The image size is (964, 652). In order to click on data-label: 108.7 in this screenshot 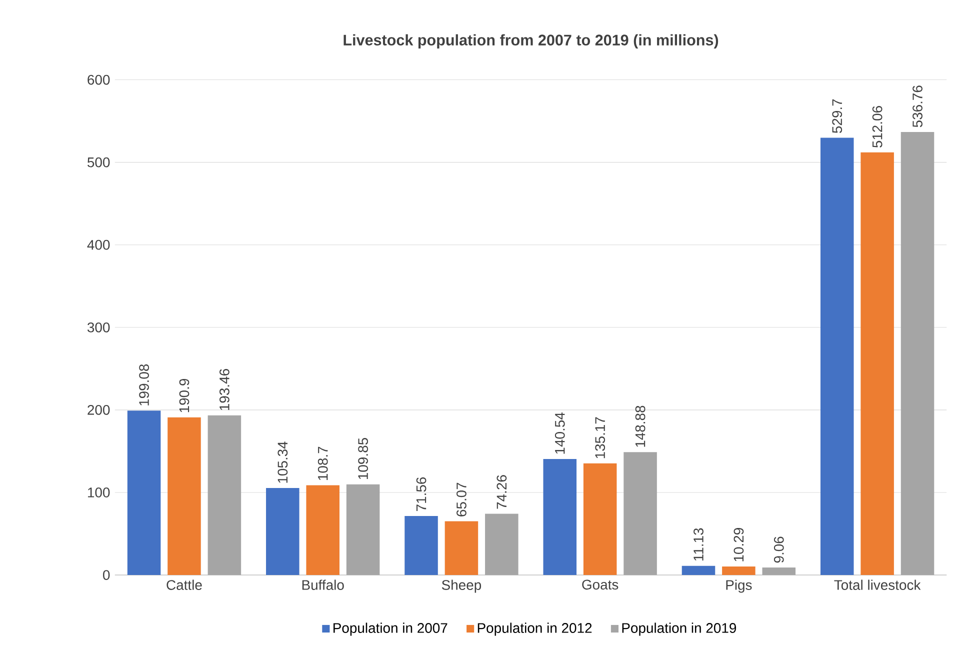, I will do `click(323, 463)`.